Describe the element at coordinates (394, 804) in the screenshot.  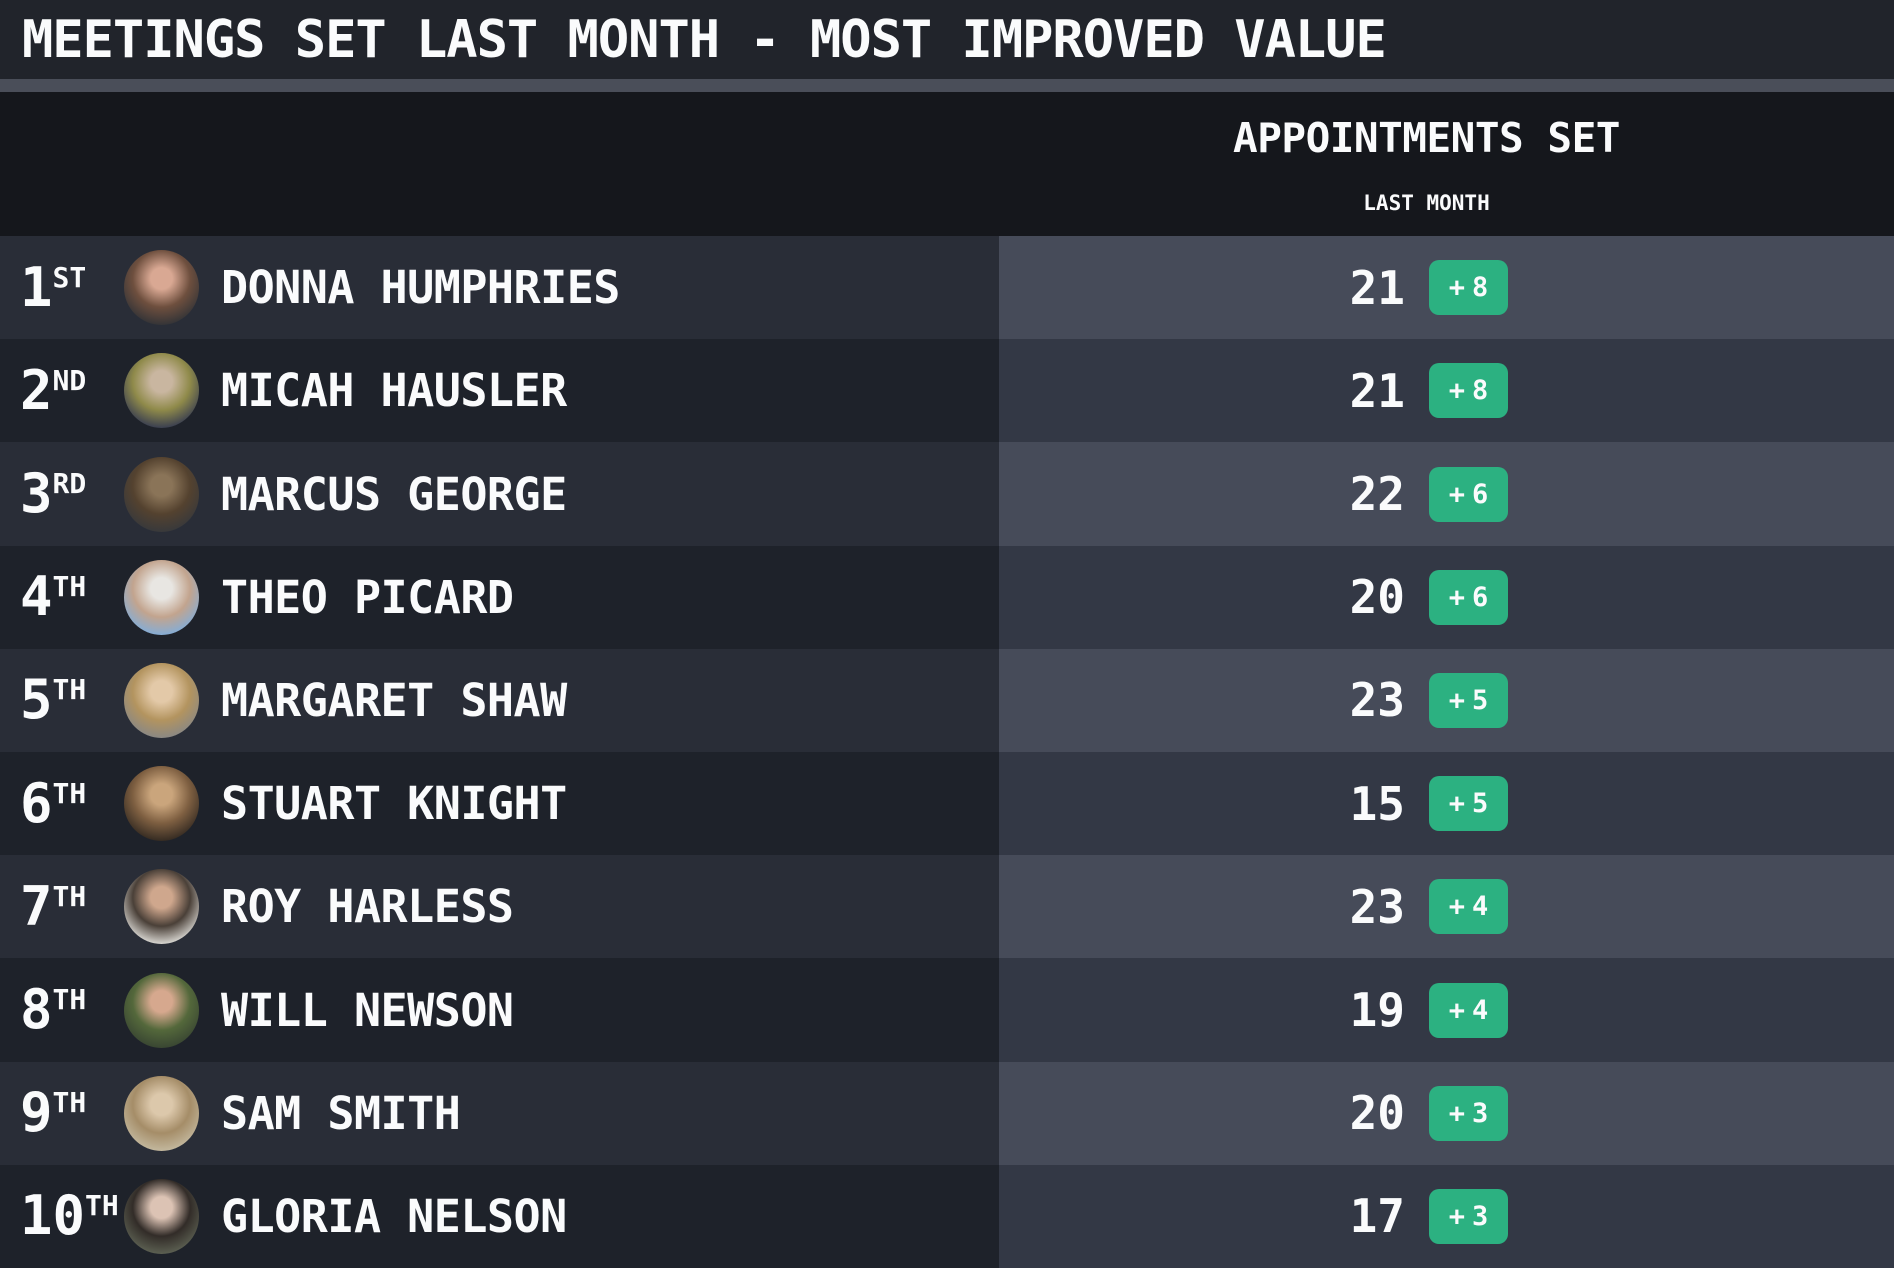
I see `person-name: STUART KNIGHT` at that location.